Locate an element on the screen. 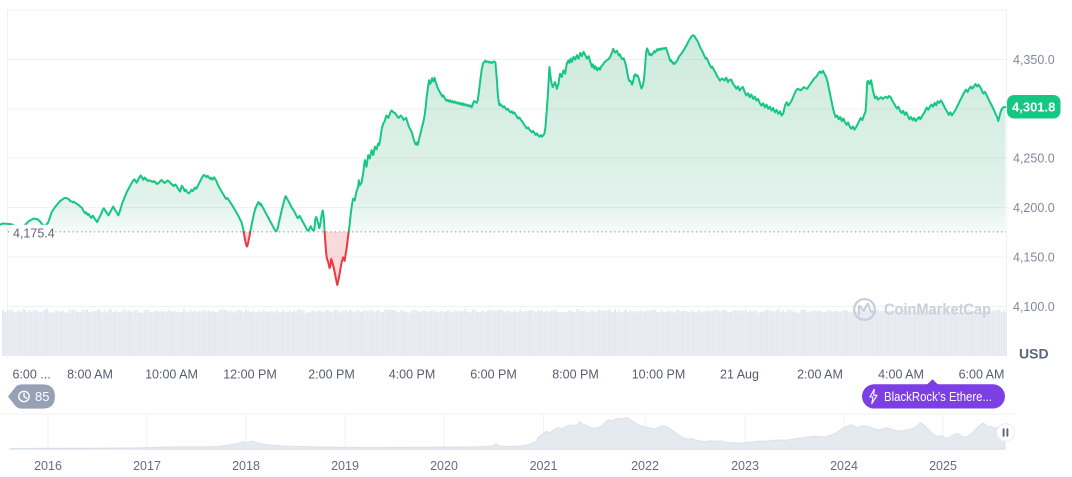  svg-text: 4,200.0 is located at coordinates (1034, 208).